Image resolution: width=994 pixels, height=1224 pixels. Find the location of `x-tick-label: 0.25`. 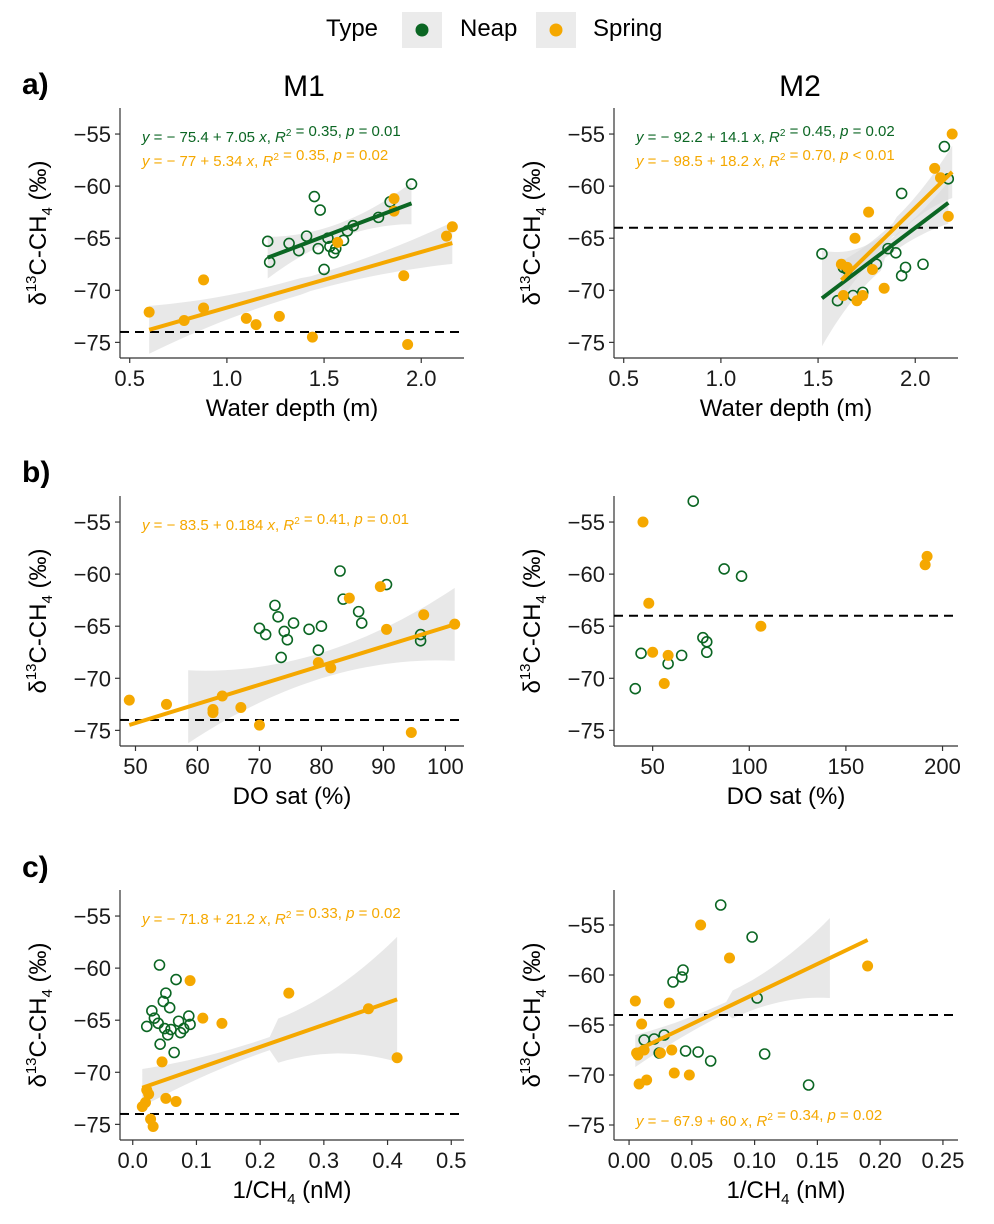

x-tick-label: 0.25 is located at coordinates (943, 1160).